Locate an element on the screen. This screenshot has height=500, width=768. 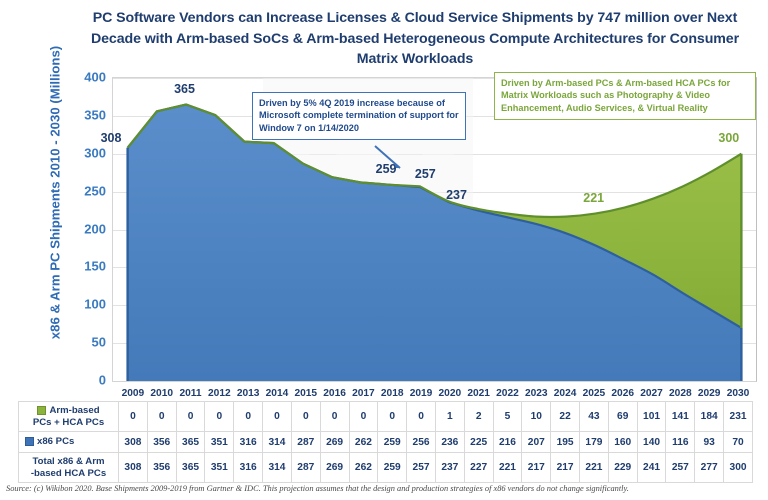
table-col-header-2015: 2015 is located at coordinates (306, 393).